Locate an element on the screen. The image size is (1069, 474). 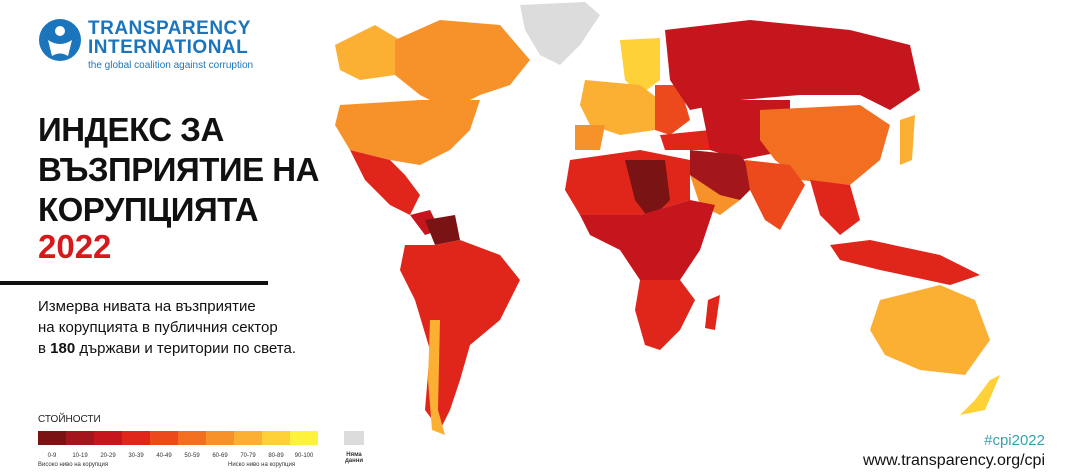
title: ИНДЕКС ЗА ВЪЗПРИЯТИЕ НА КОРУПЦИЯТА is located at coordinates (178, 170).